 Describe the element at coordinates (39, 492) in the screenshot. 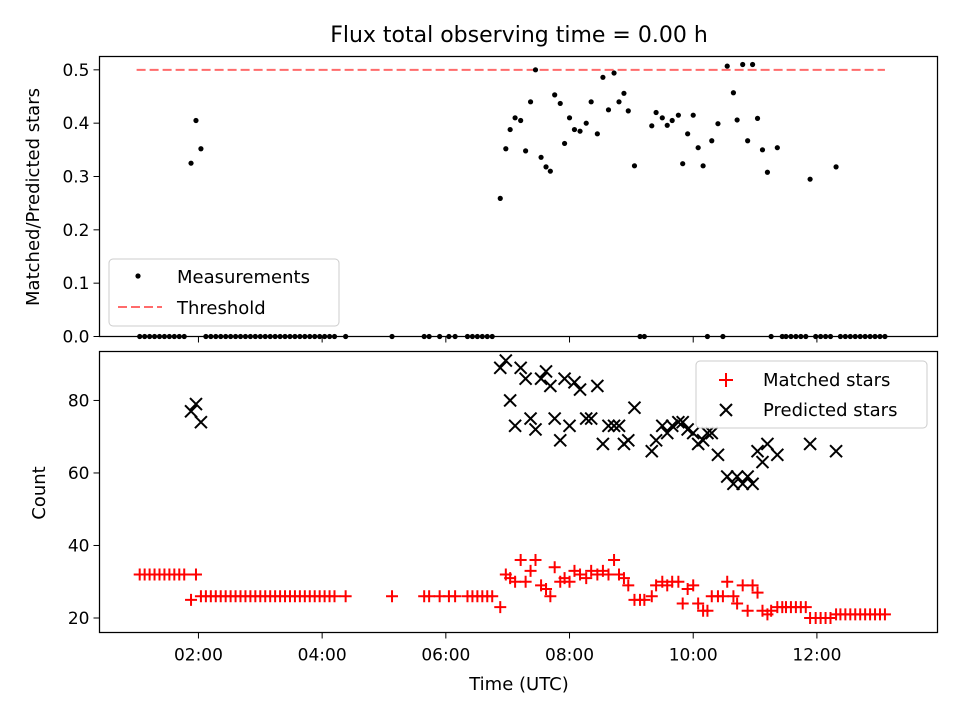

I see `bottom-y-axis-label: Count` at that location.